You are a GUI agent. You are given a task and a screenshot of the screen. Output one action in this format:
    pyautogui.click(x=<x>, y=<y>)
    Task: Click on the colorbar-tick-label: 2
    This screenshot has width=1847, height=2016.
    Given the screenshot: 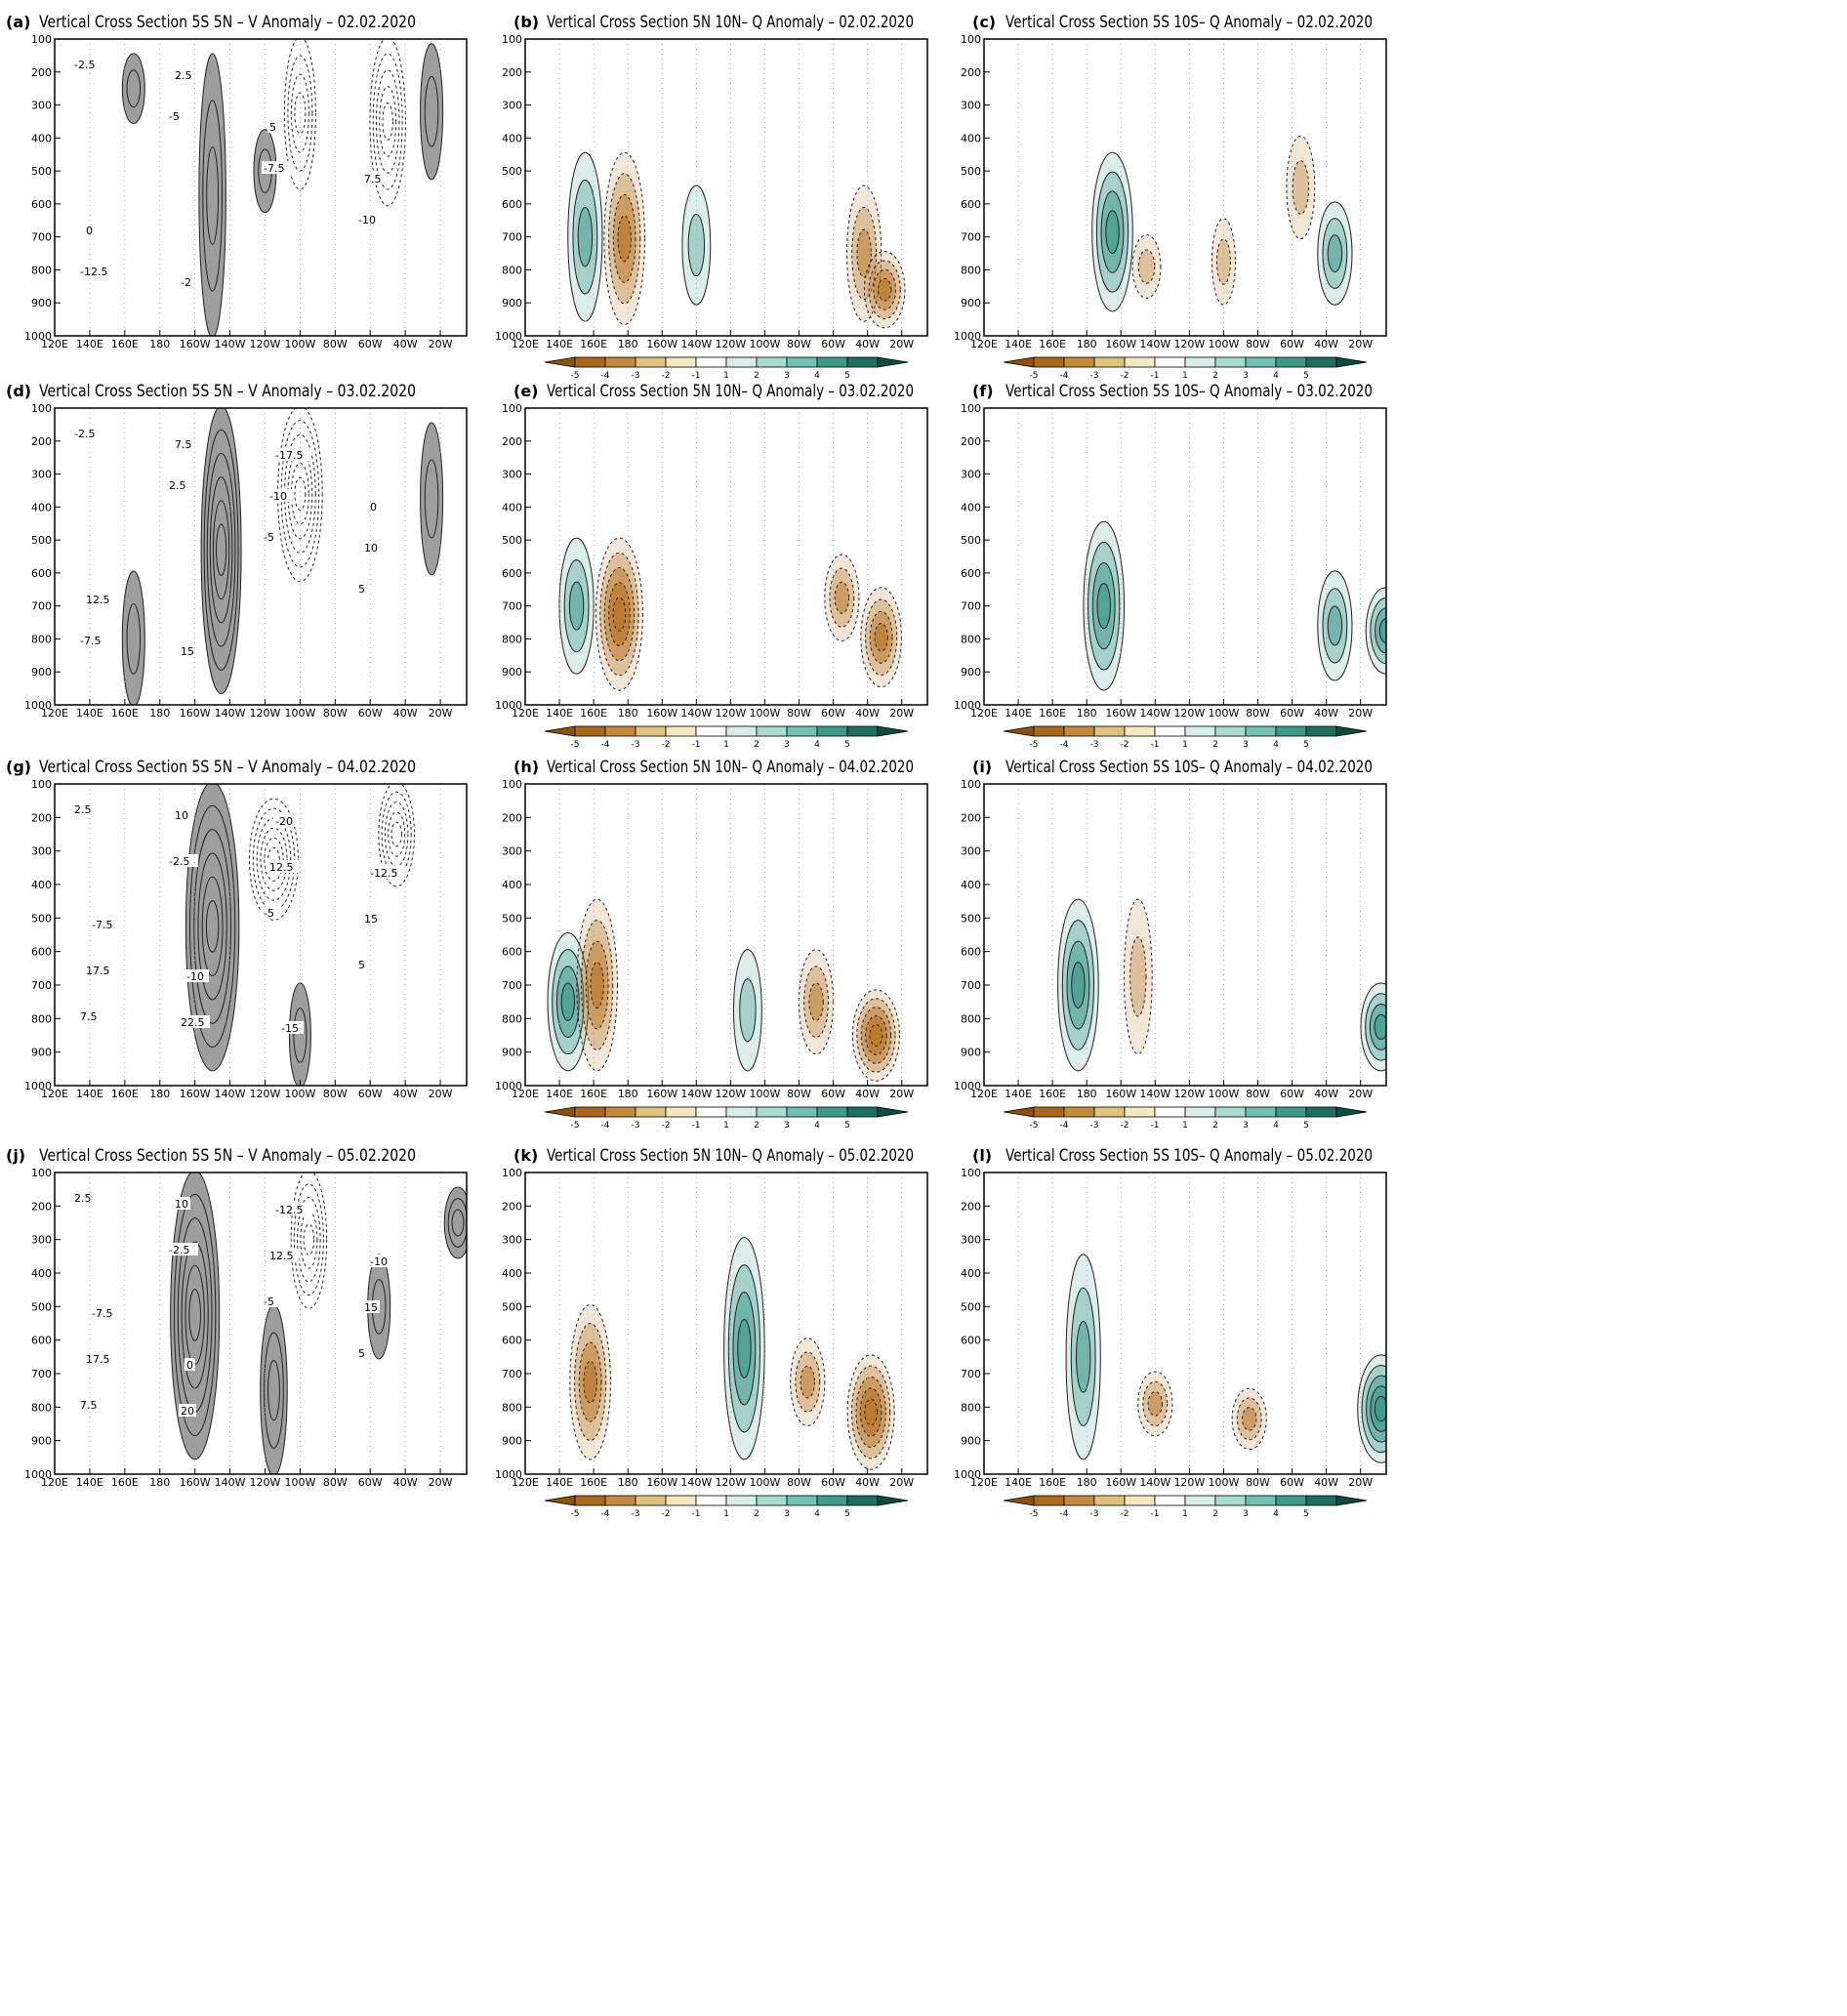 What is the action you would take?
    pyautogui.click(x=756, y=376)
    